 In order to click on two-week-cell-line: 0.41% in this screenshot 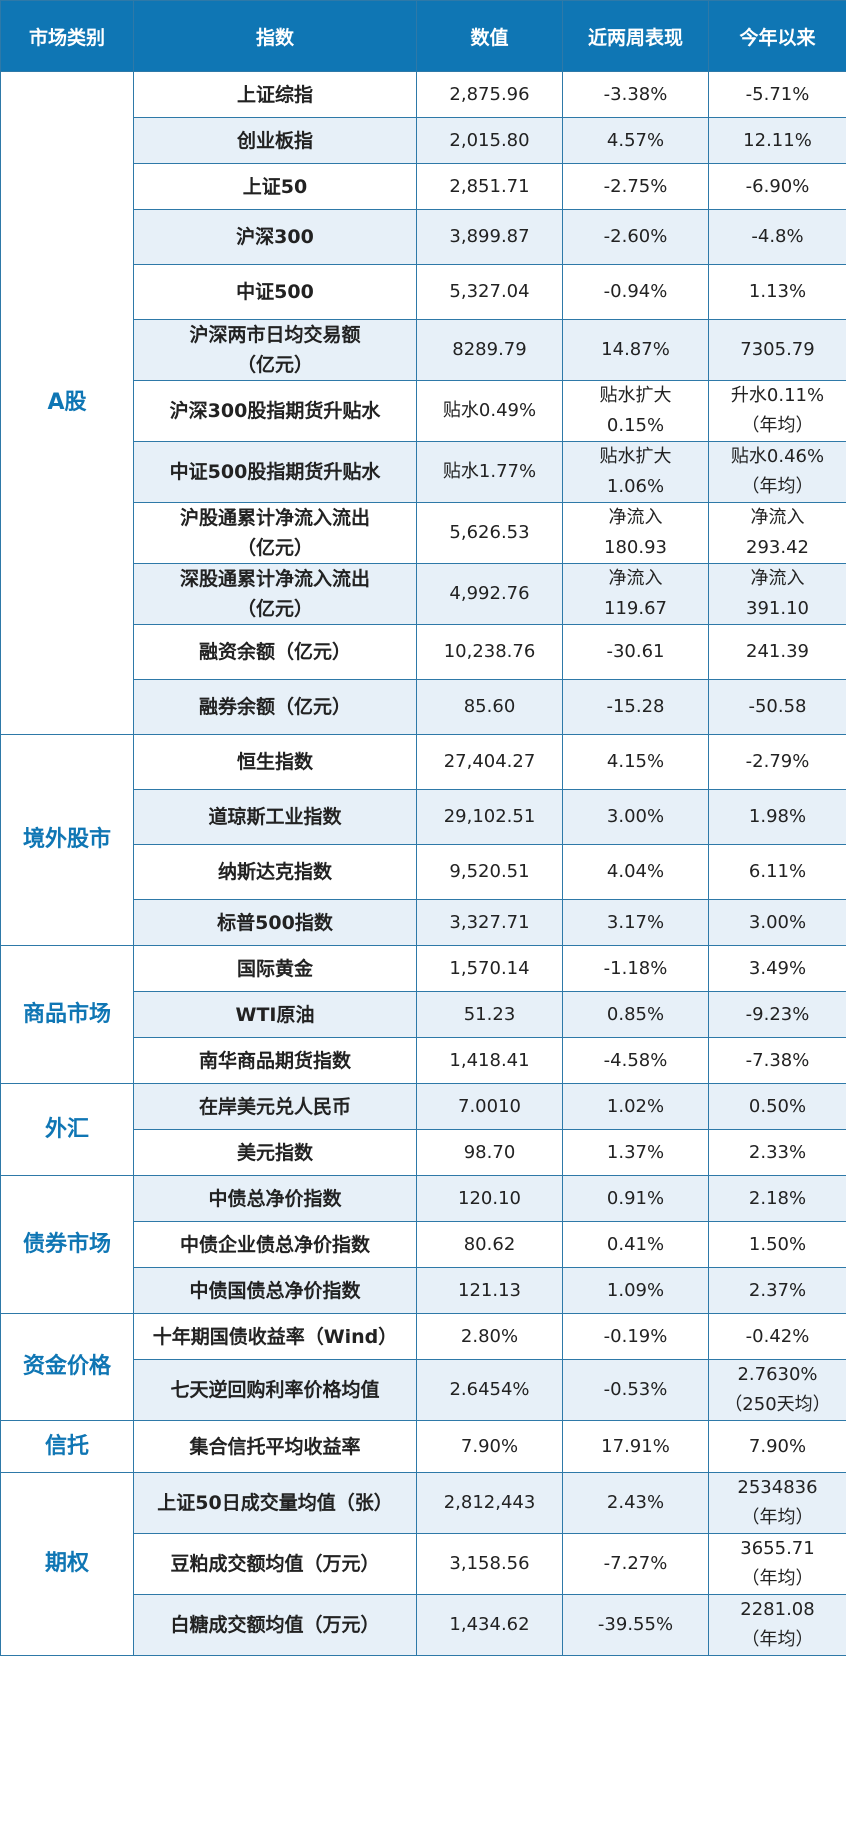, I will do `click(635, 1244)`.